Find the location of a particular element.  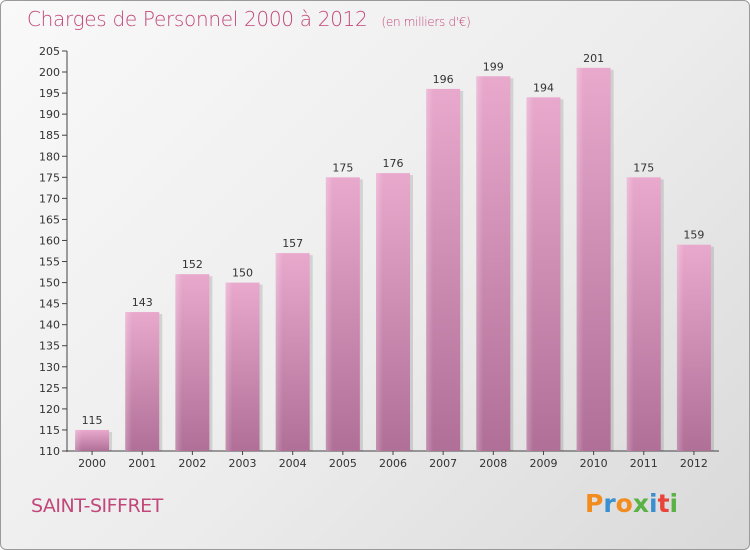

y-tick-label: 145 is located at coordinates (49, 304).